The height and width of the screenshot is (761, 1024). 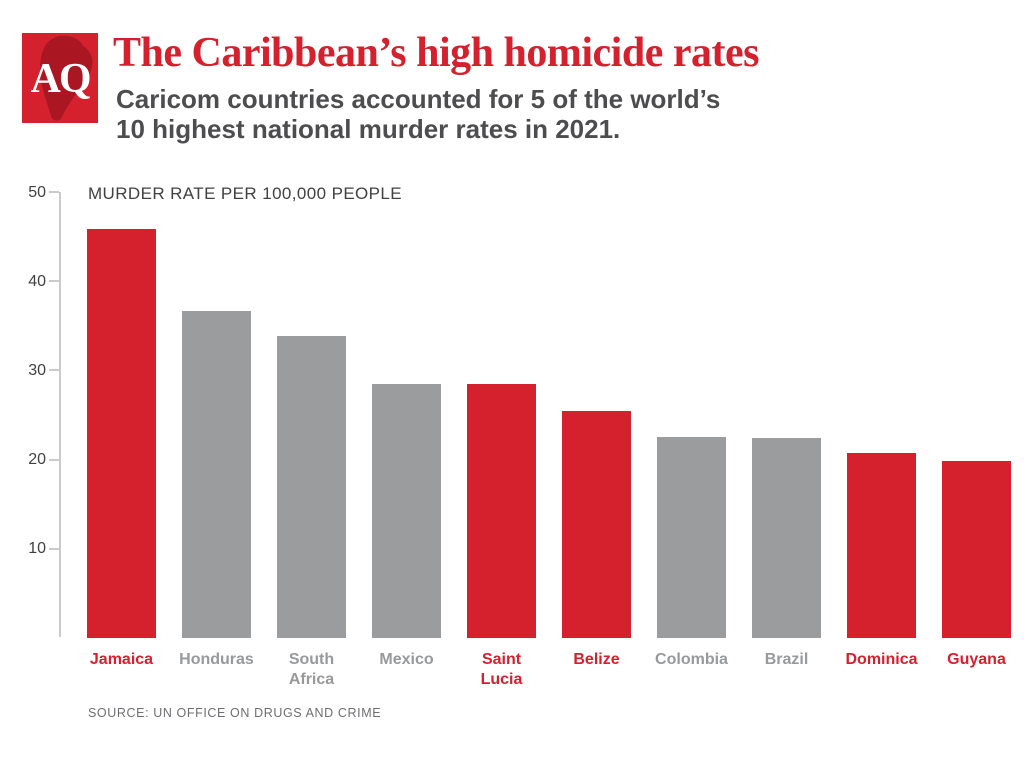 What do you see at coordinates (37, 460) in the screenshot?
I see `y-tick-label-20: 20` at bounding box center [37, 460].